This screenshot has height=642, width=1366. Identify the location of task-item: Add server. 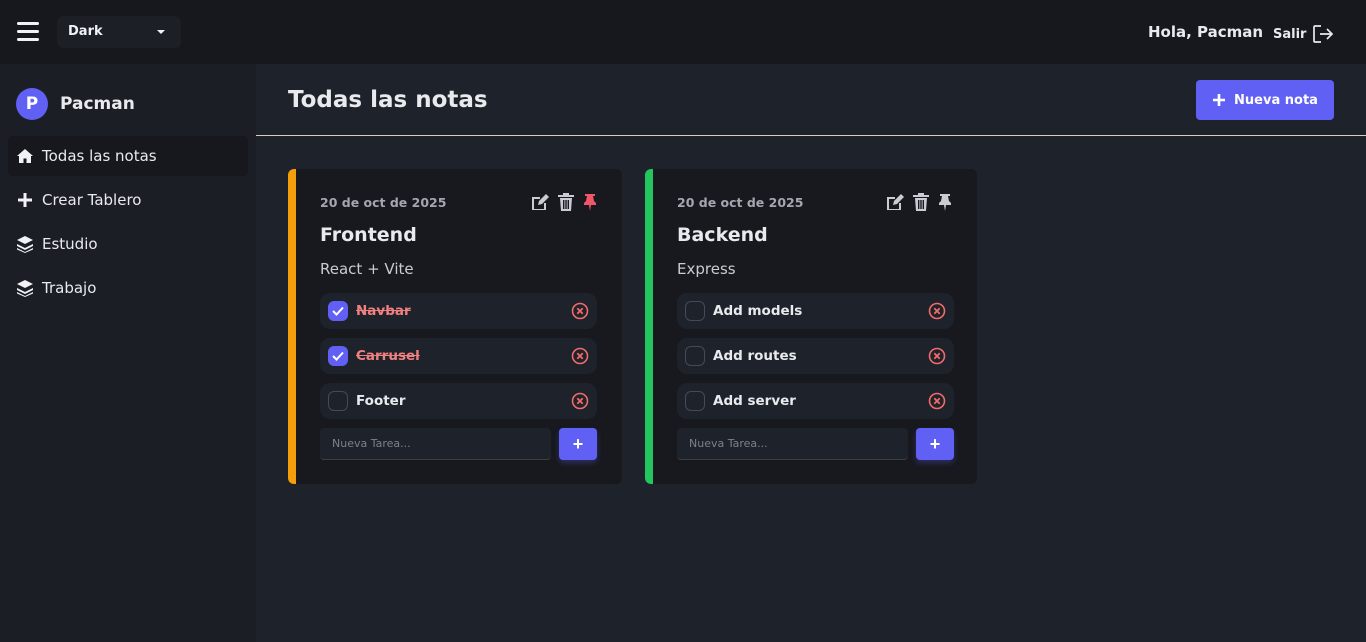
(815, 401).